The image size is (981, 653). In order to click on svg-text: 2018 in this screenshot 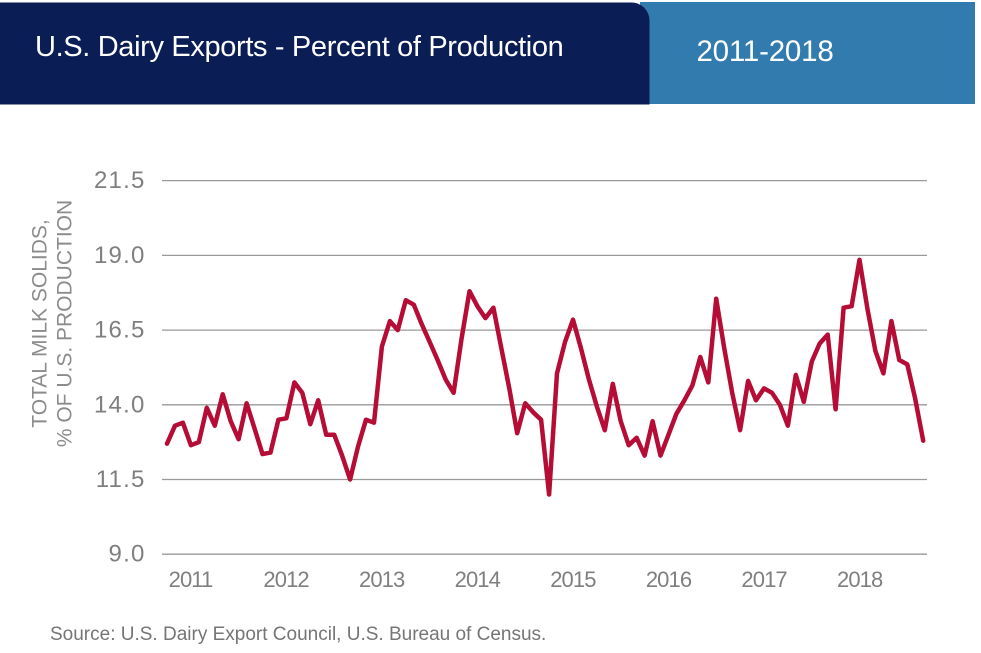, I will do `click(860, 579)`.